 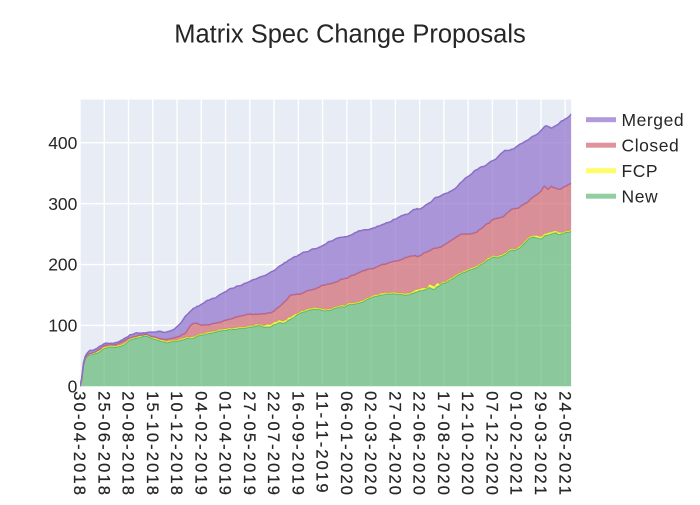 I want to click on svg-text: 29-03-2021, so click(x=540, y=444).